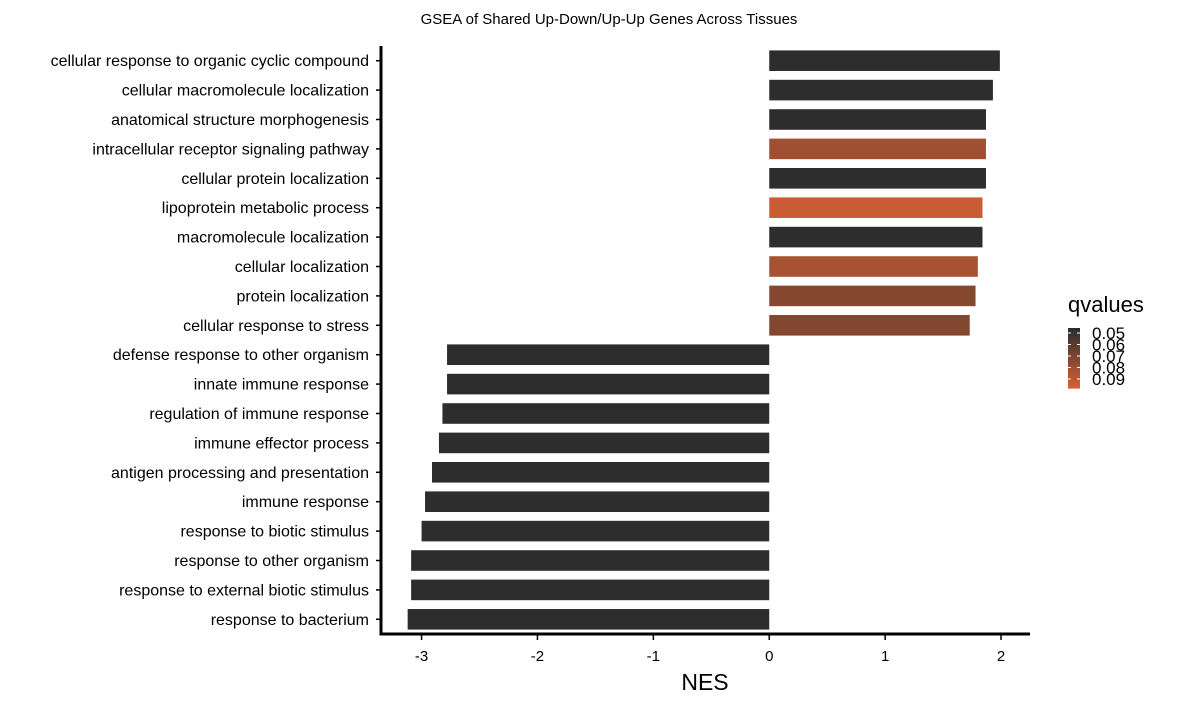  I want to click on legend-labels: 0.050.060.070.080.09, so click(1096, 356).